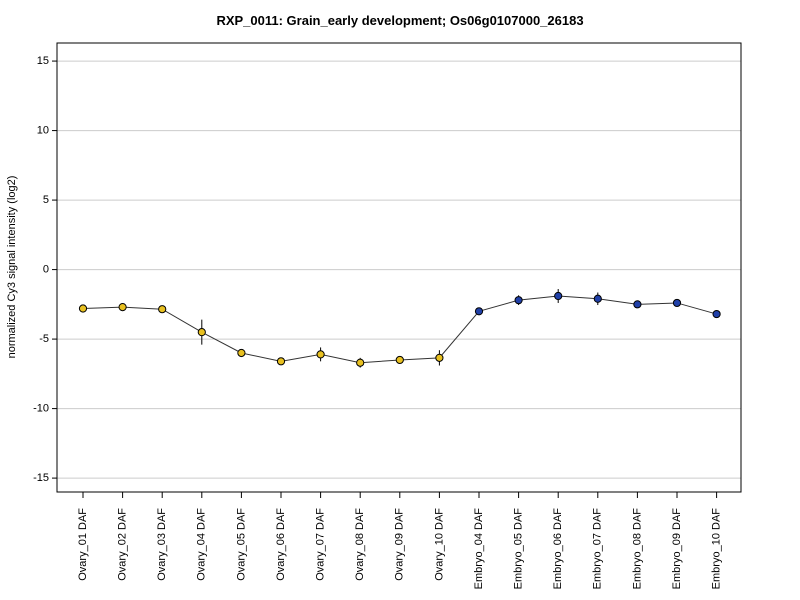 The image size is (800, 600). I want to click on x-tick-label: Ovary_03 DAF, so click(162, 544).